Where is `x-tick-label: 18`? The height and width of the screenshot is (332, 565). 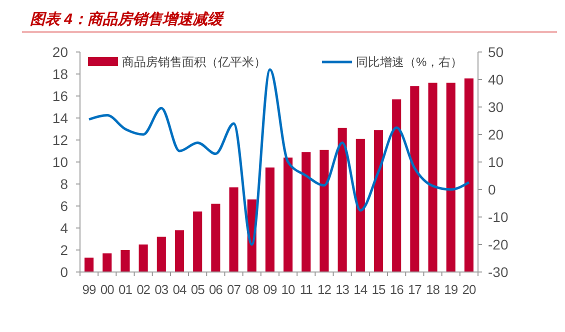
x-tick-label: 18 is located at coordinates (433, 289).